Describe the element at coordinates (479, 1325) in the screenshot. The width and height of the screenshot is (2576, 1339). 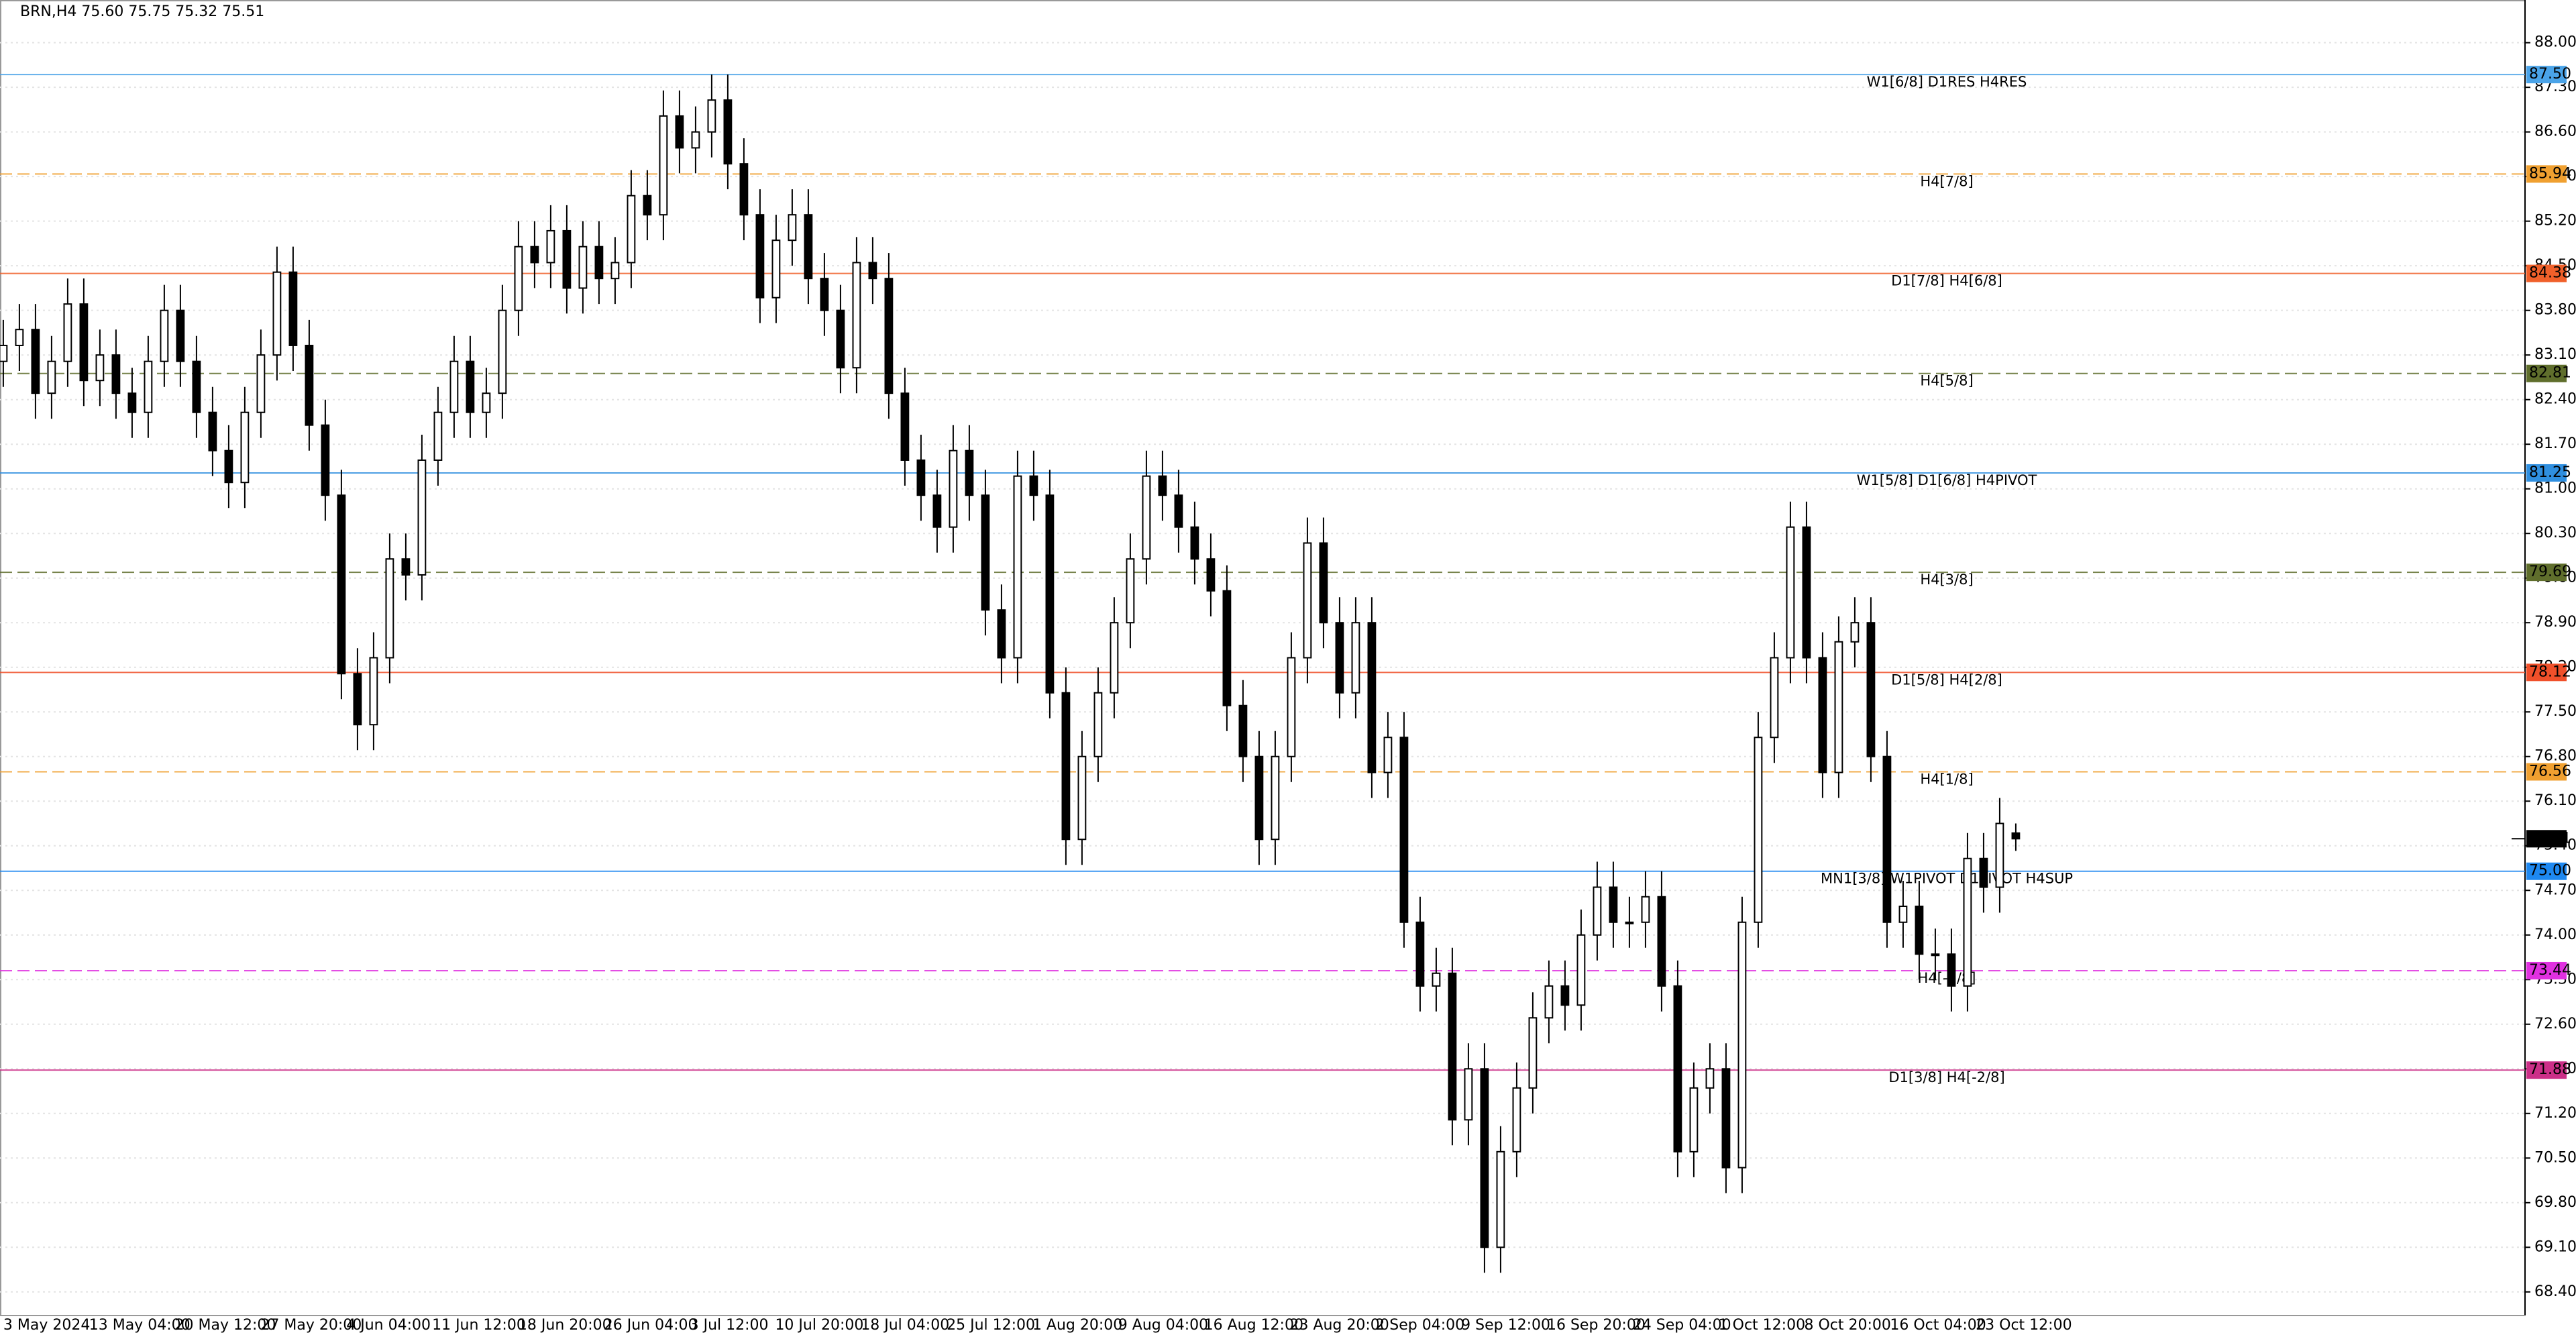
I see `x-tick-label: 11 Jun 12:00` at that location.